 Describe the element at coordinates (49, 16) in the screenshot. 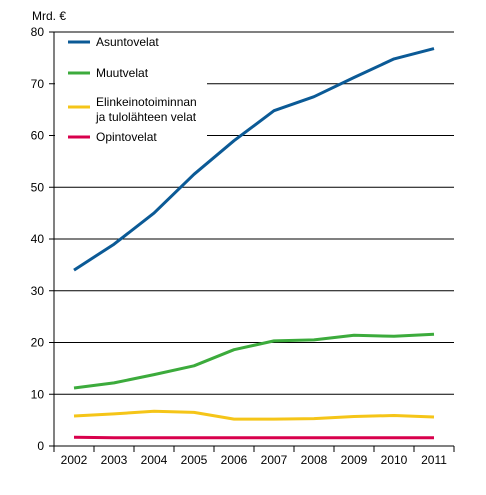

I see `y-axis-unit-label: Mrd. €` at that location.